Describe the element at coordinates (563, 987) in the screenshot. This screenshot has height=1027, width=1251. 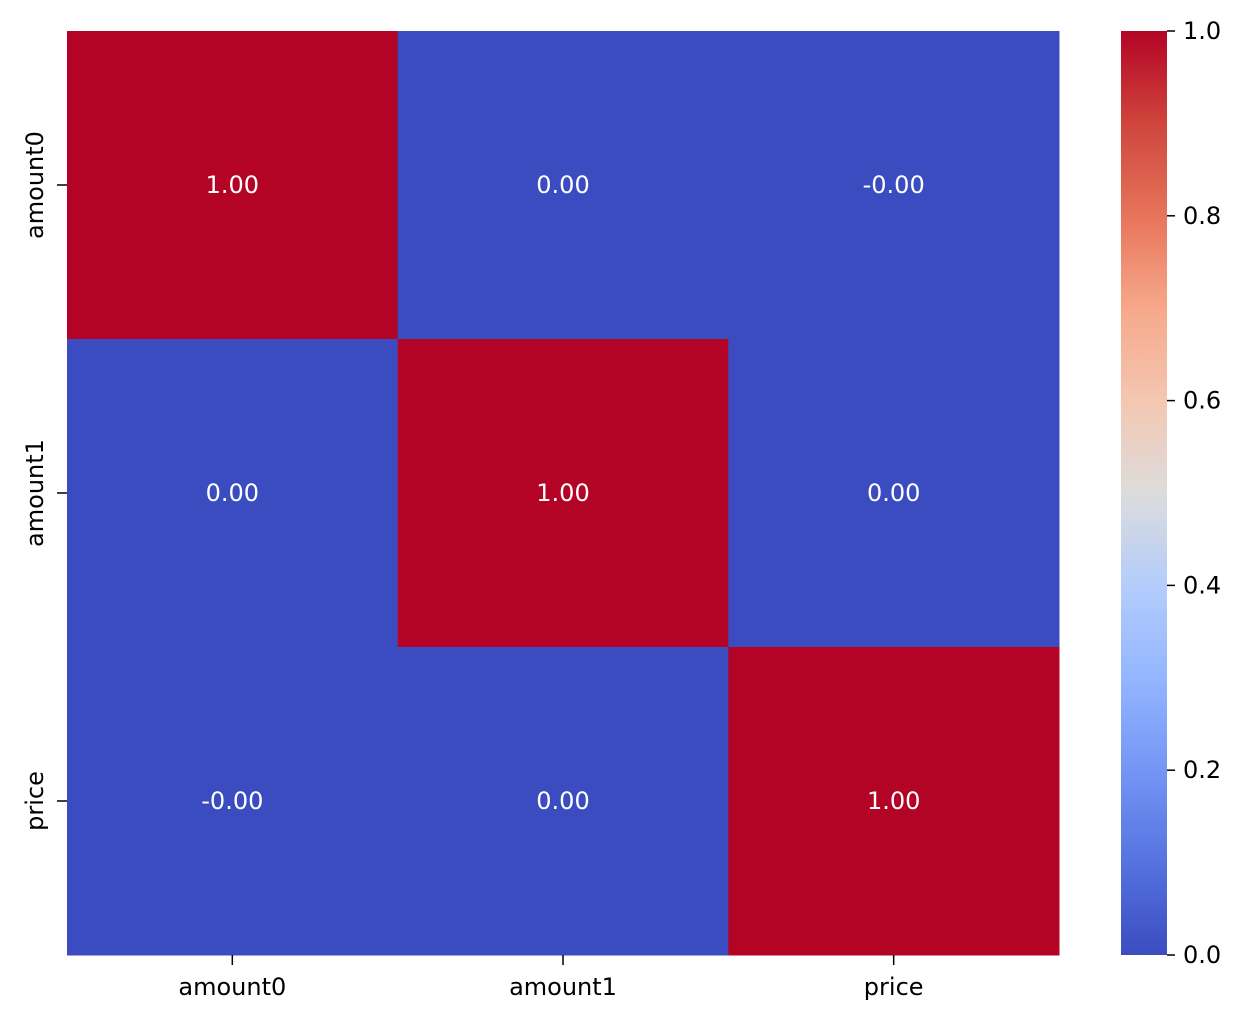
I see `x-tick-label: amount1` at that location.